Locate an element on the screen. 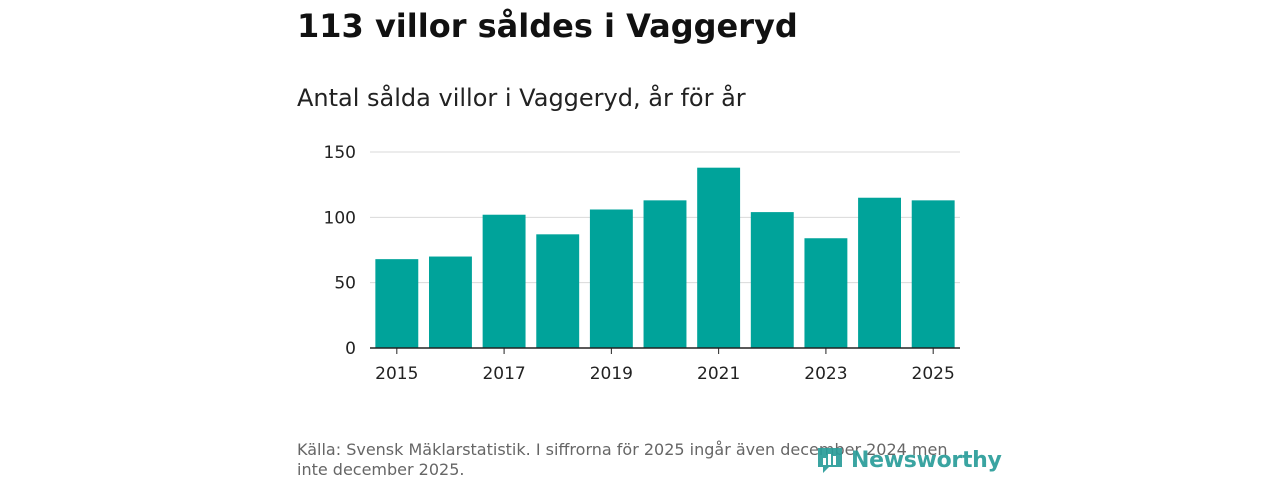  bar-2024 is located at coordinates (879, 272).